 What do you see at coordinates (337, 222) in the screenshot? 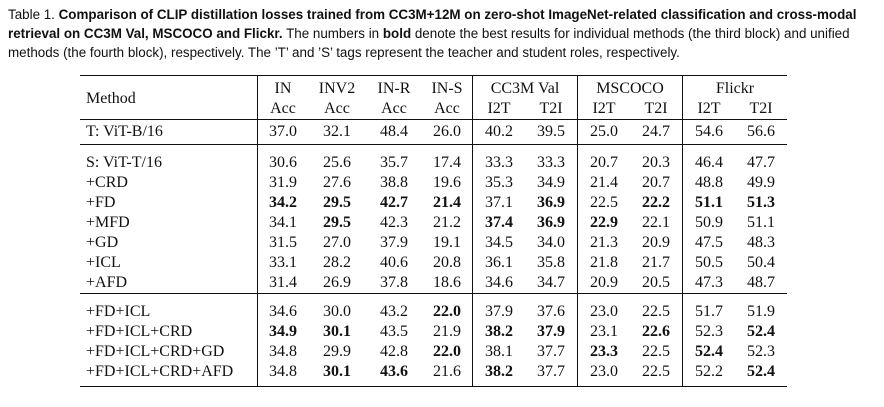
I see `value-cell: 29.5` at bounding box center [337, 222].